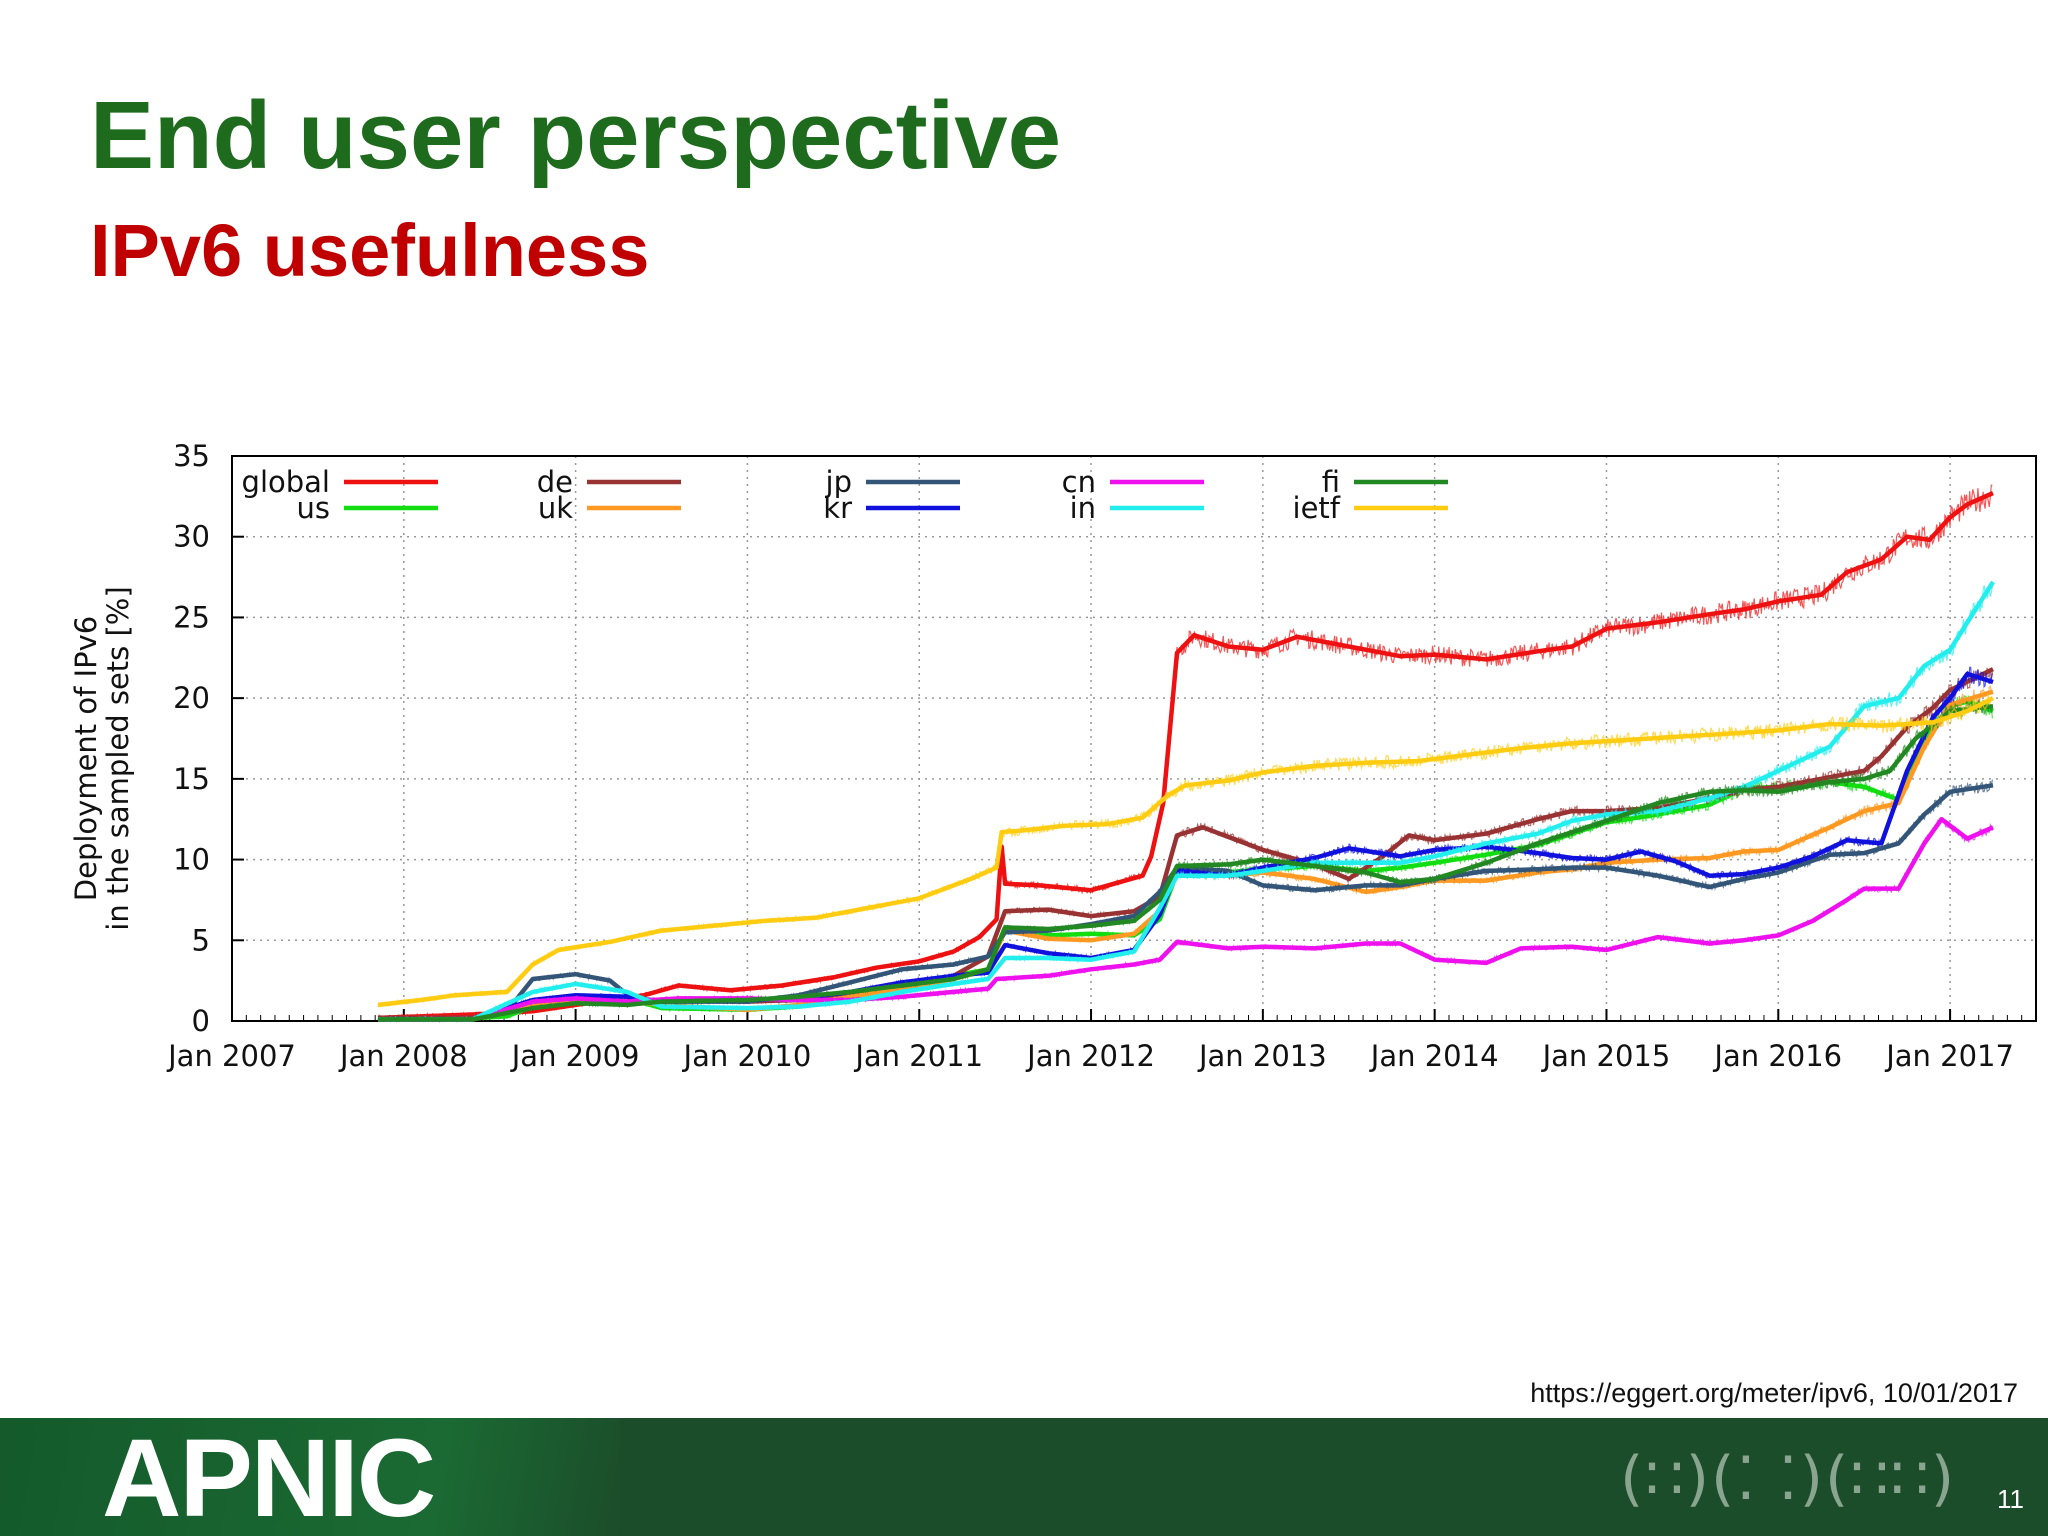 The width and height of the screenshot is (2048, 1540). What do you see at coordinates (191, 779) in the screenshot?
I see `y-tick-label: 15` at bounding box center [191, 779].